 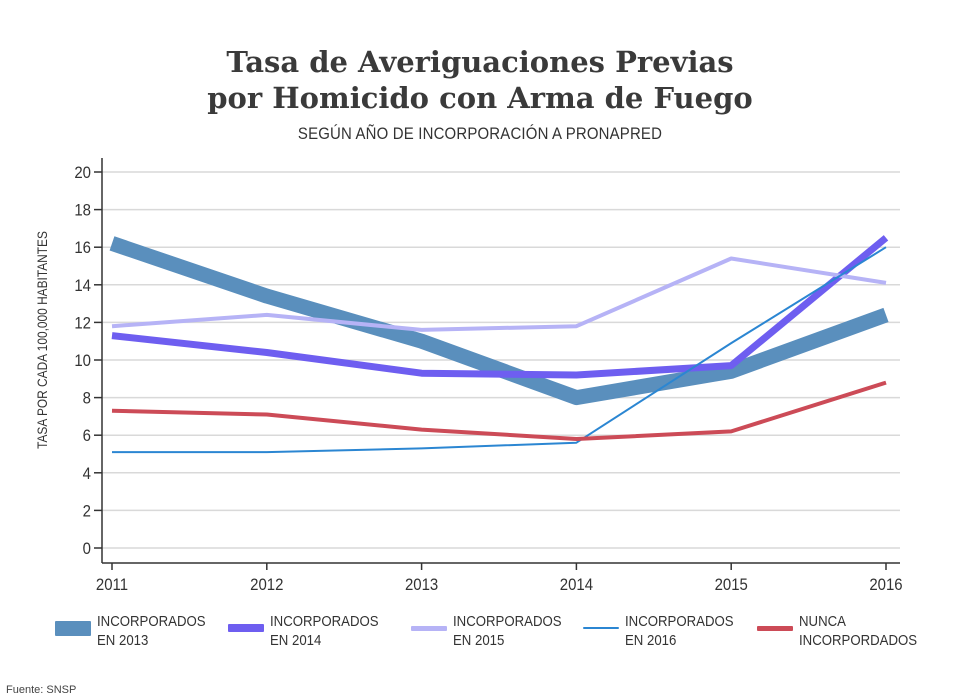 I want to click on legend-label-line2: EN 2013, so click(x=123, y=640).